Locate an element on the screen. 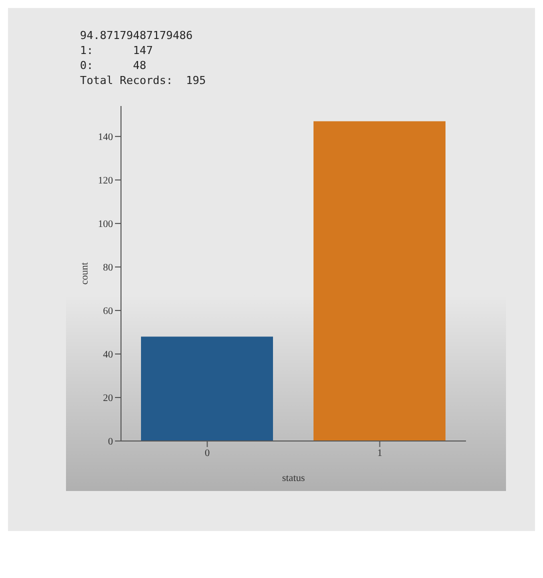 The image size is (543, 578). y-tick-label: 140 is located at coordinates (105, 138).